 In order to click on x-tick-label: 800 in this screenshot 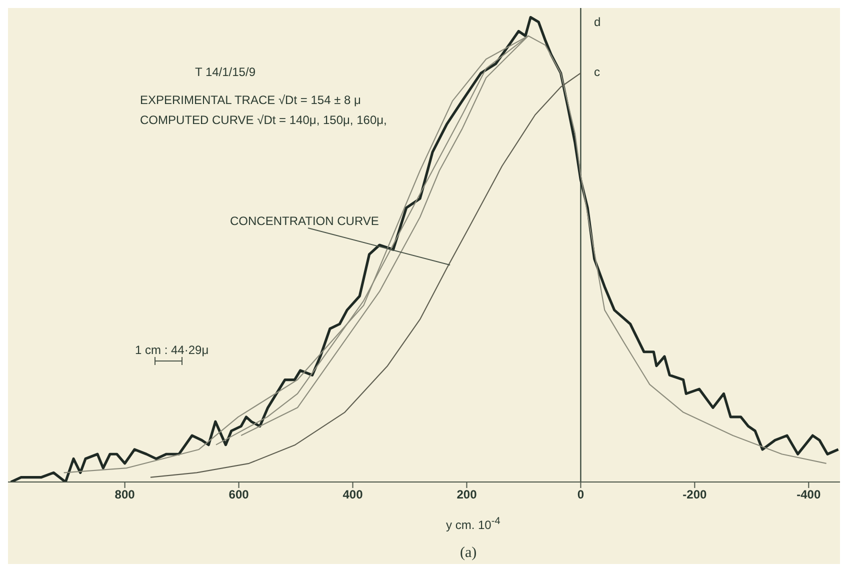, I will do `click(125, 495)`.